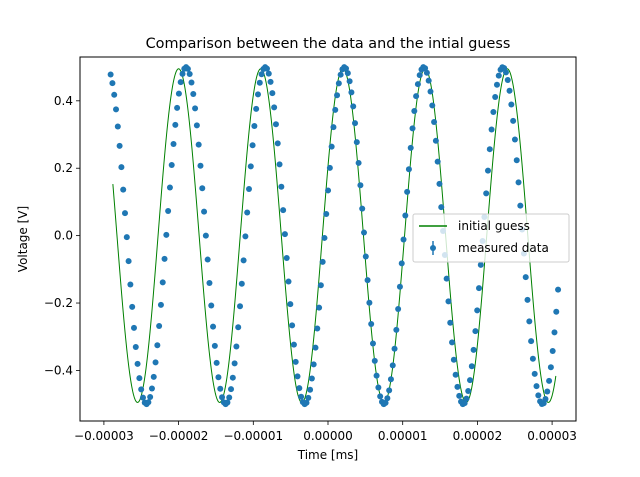  What do you see at coordinates (328, 455) in the screenshot?
I see `x-axis-label: Time [ms]` at bounding box center [328, 455].